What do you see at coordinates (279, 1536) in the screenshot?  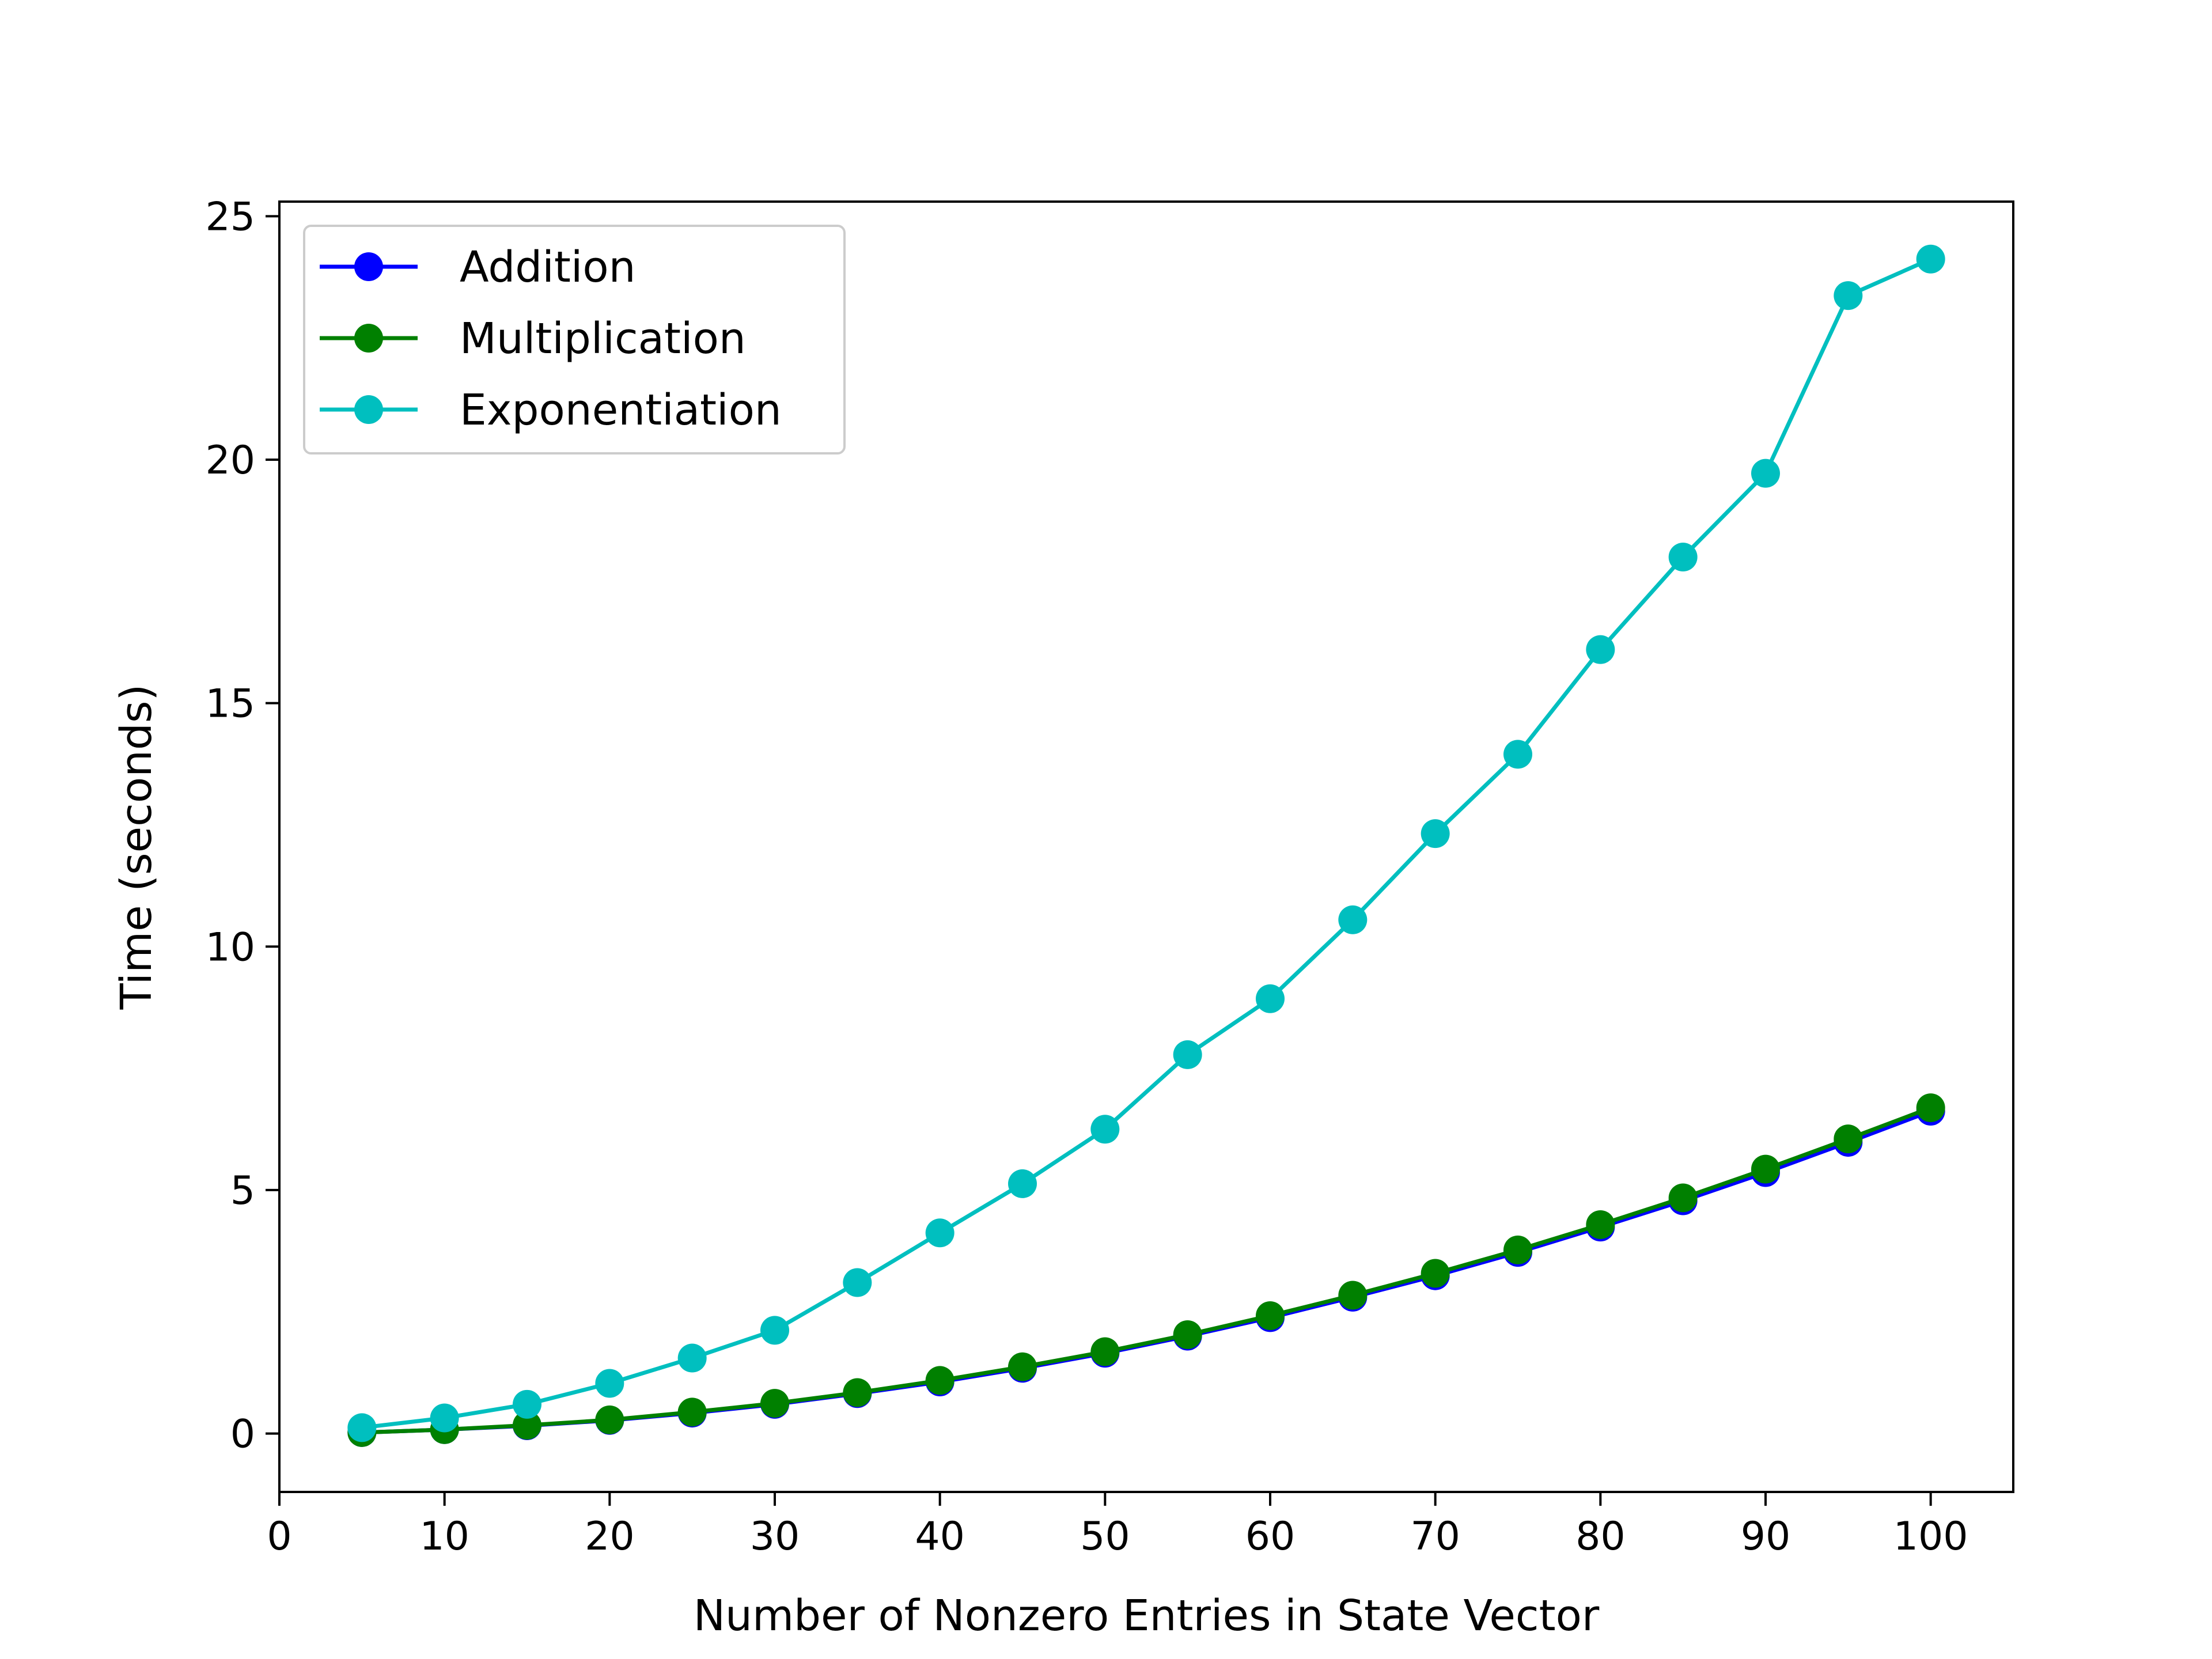 I see `x-tick-label: 0` at bounding box center [279, 1536].